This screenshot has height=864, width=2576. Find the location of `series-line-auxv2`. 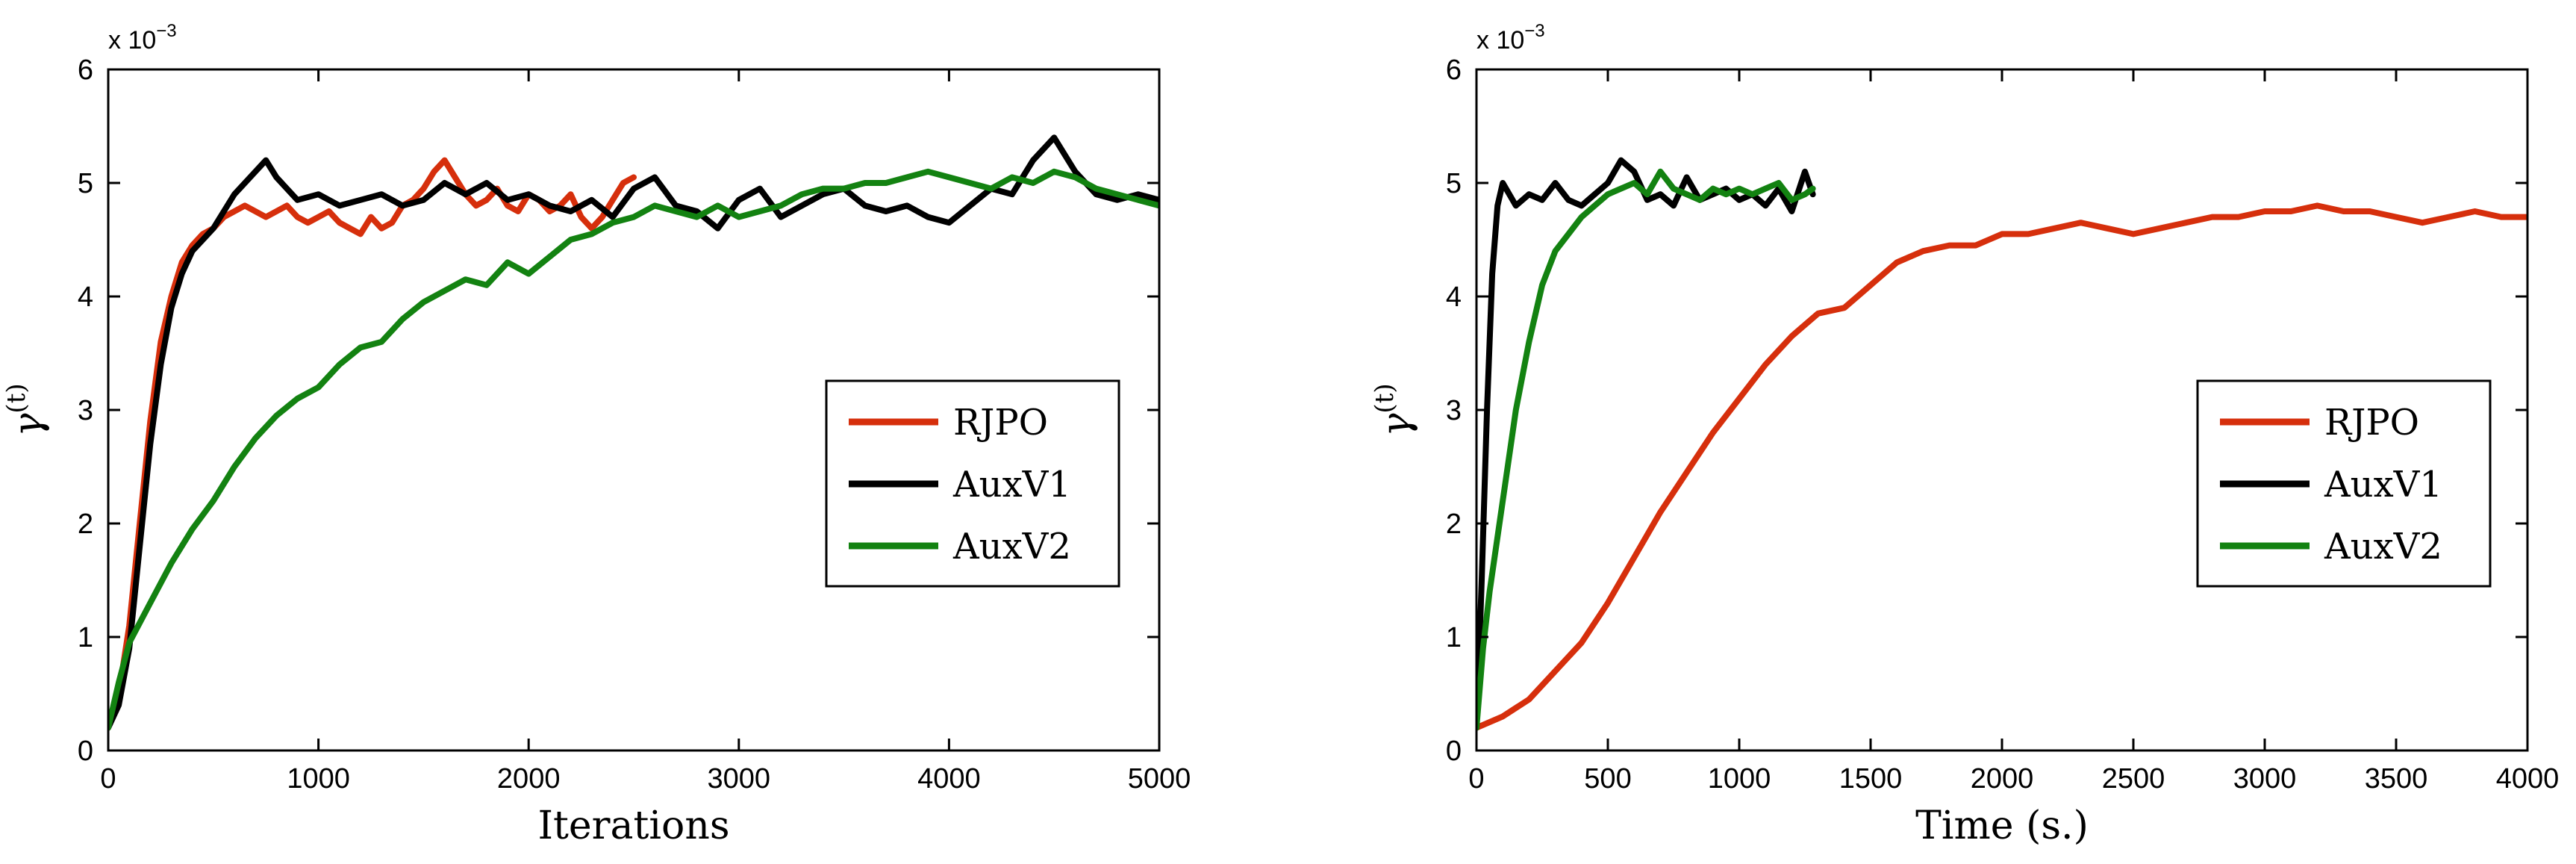

series-line-auxv2 is located at coordinates (1646, 449).